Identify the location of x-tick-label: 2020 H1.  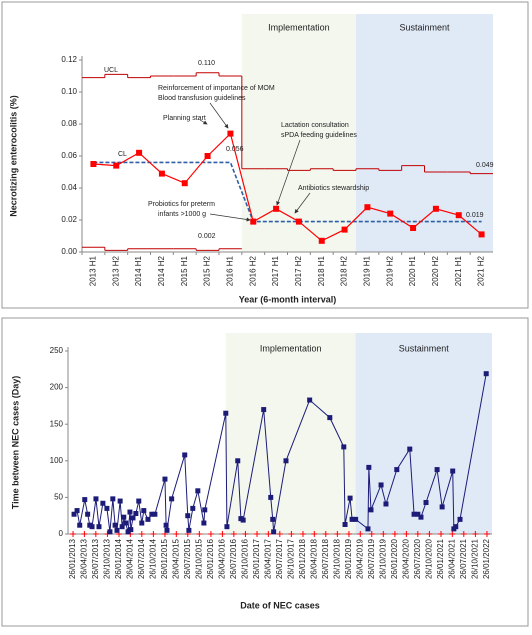
(412, 270).